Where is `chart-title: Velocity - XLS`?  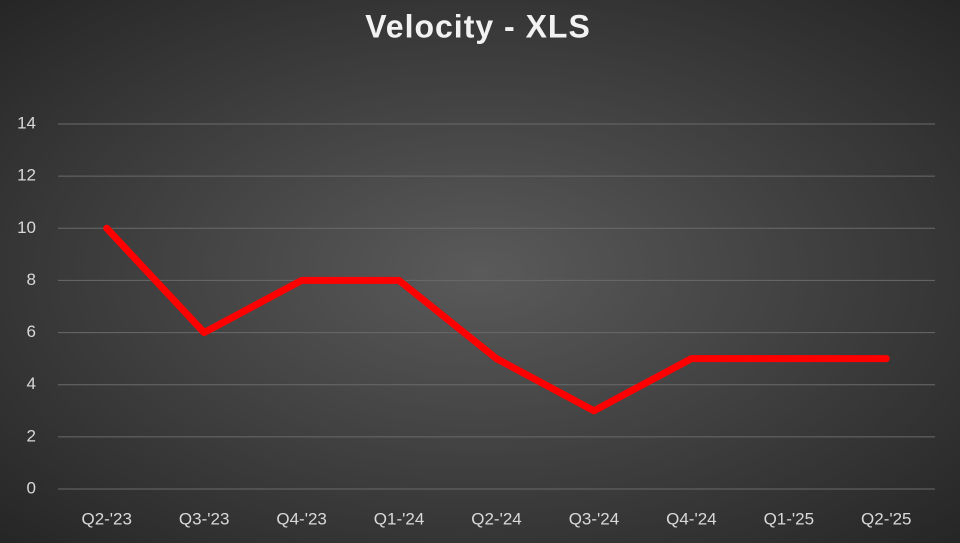
chart-title: Velocity - XLS is located at coordinates (478, 26).